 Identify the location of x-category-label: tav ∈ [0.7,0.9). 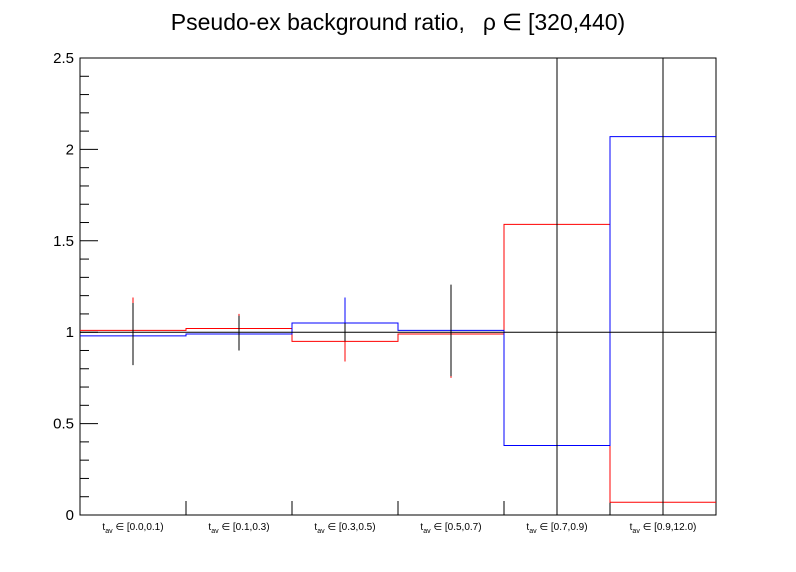
(556, 528).